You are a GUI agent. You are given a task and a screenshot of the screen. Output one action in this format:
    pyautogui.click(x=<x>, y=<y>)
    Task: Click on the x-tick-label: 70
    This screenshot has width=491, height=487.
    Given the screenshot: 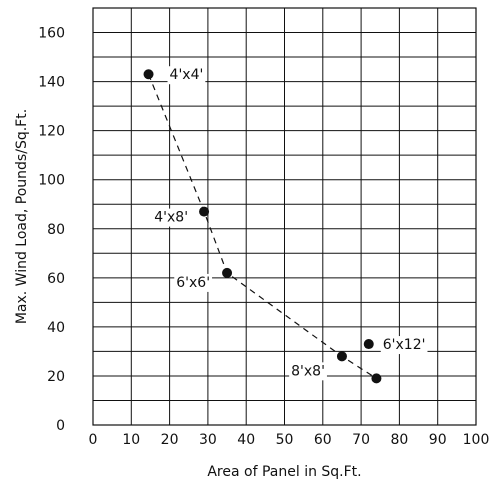 What is the action you would take?
    pyautogui.click(x=361, y=440)
    